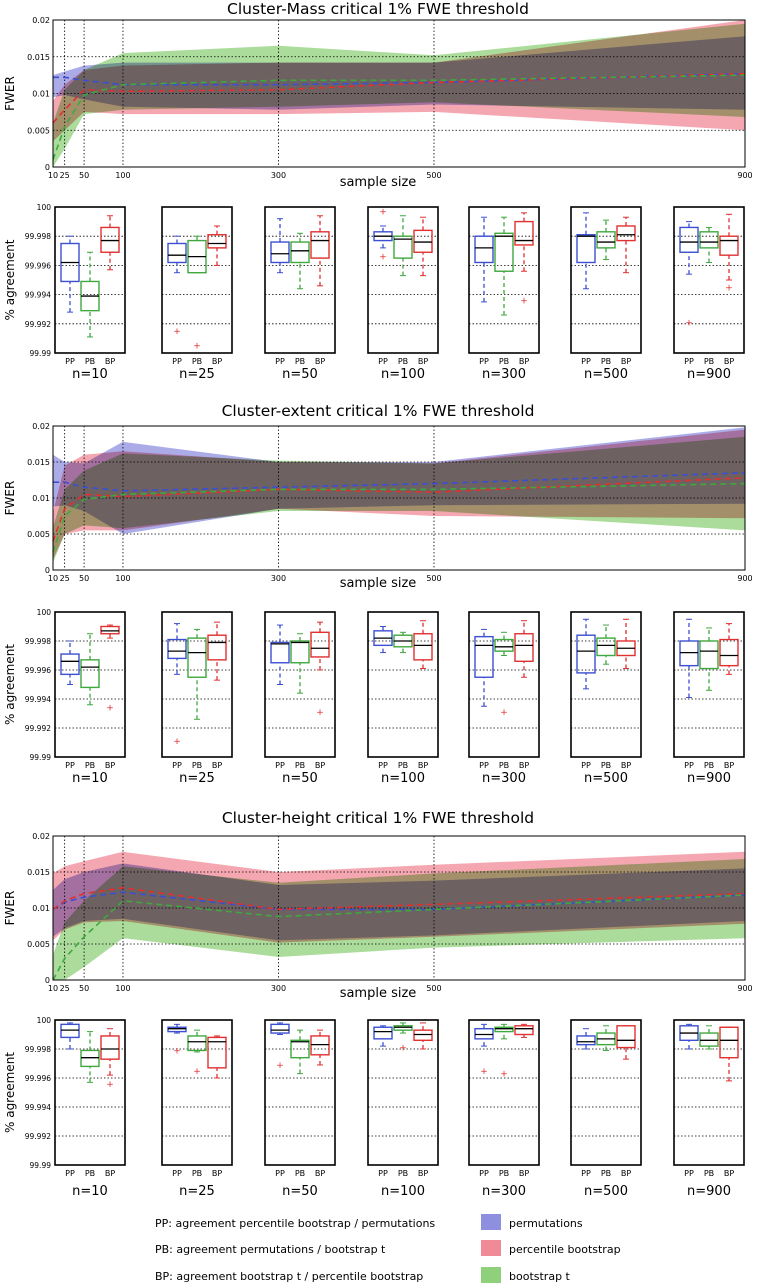 The image size is (757, 1284). I want to click on y-tick-label: 0.005, so click(38, 130).